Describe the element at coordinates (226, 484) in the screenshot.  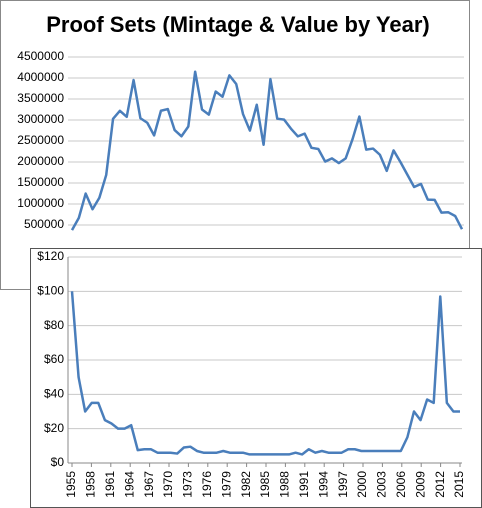
I see `x-tick-label: 1979` at that location.